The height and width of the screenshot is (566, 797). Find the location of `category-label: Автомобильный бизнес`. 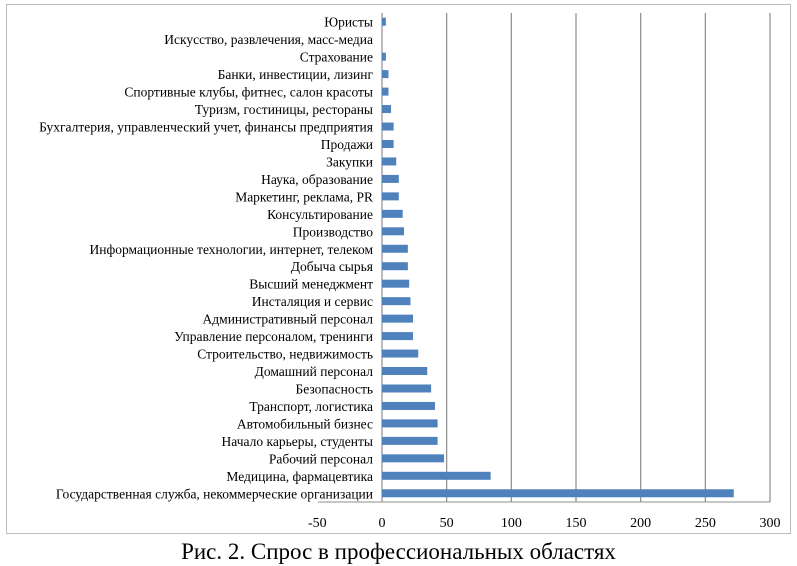

category-label: Автомобильный бизнес is located at coordinates (305, 423).